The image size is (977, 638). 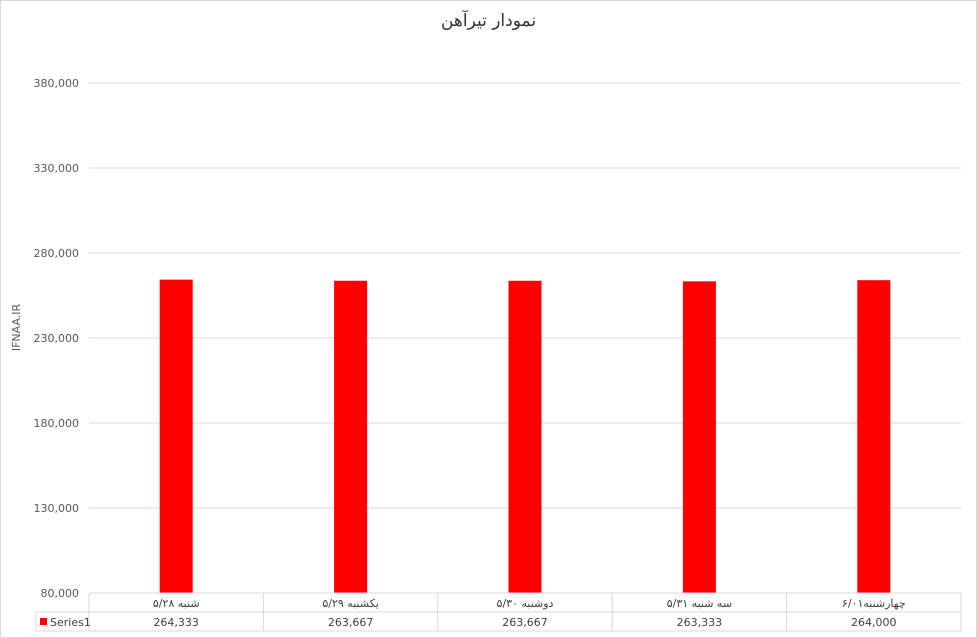 What do you see at coordinates (700, 622) in the screenshot?
I see `data-label: 263,333` at bounding box center [700, 622].